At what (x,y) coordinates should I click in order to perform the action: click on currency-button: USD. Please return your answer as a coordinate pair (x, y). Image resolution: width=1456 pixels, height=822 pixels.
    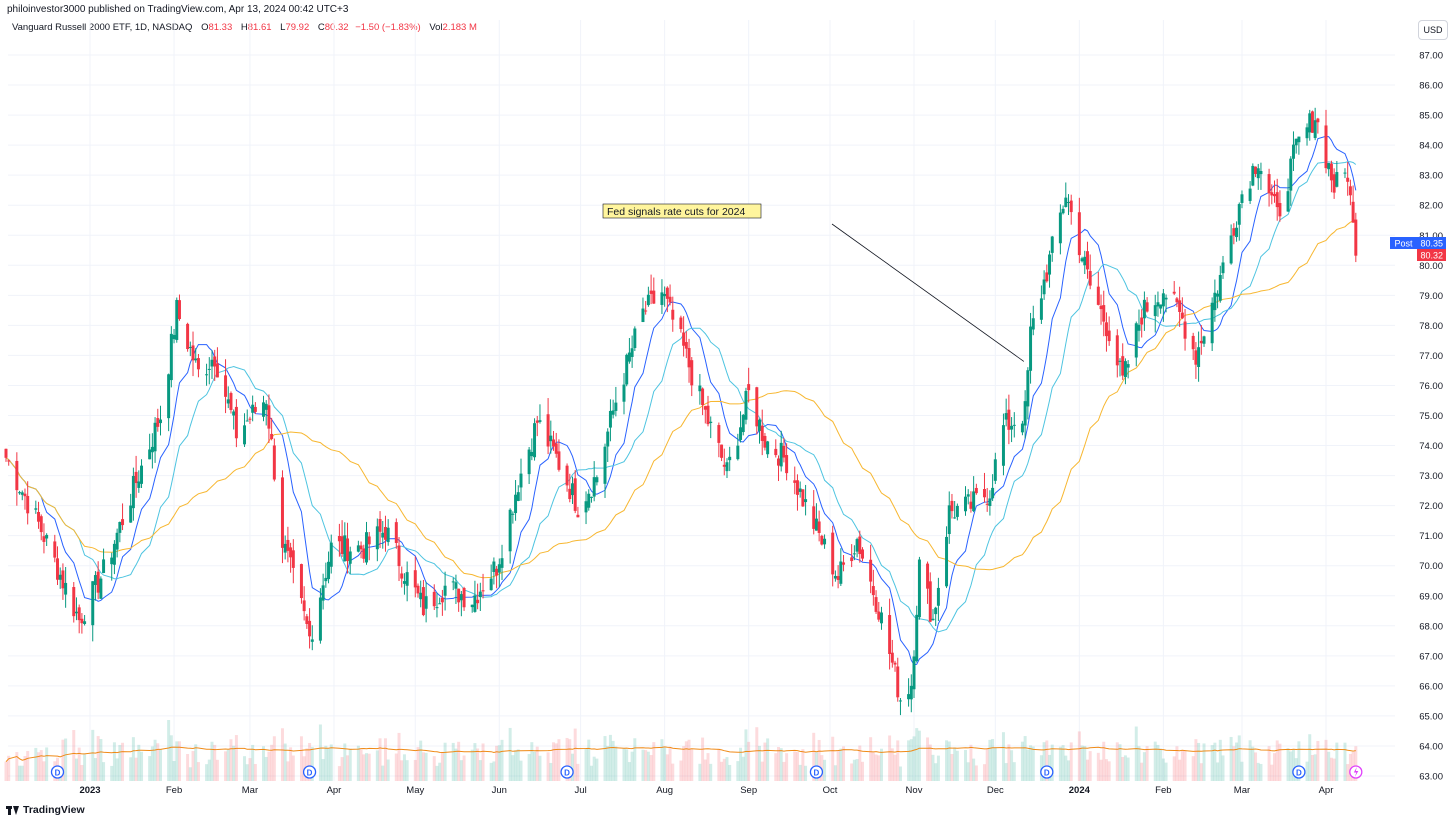
    Looking at the image, I should click on (1433, 30).